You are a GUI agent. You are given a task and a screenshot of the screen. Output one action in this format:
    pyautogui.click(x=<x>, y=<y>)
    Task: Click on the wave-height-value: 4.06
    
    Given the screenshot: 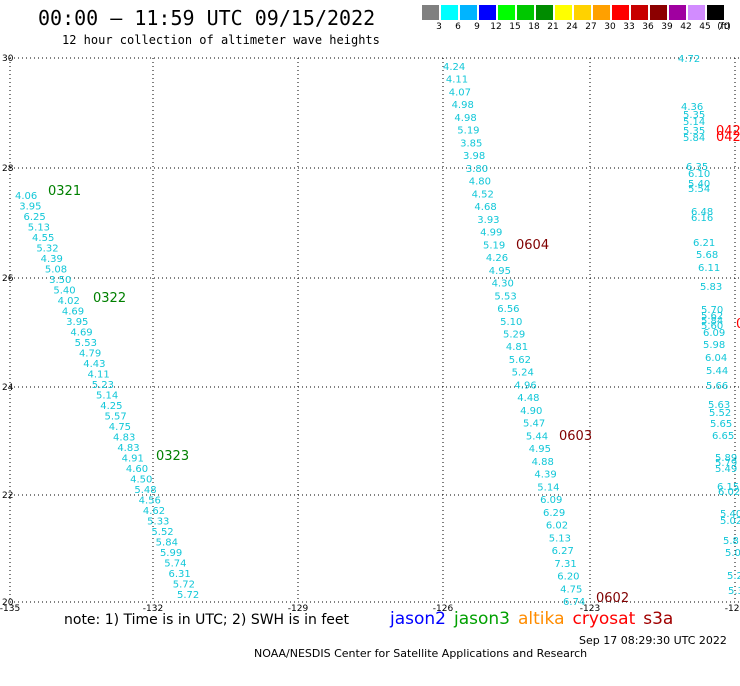 What is the action you would take?
    pyautogui.click(x=26, y=196)
    